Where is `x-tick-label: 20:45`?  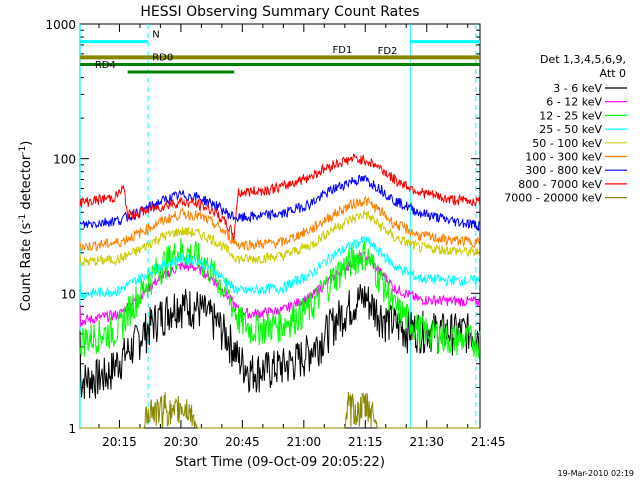 x-tick-label: 20:45 is located at coordinates (242, 442).